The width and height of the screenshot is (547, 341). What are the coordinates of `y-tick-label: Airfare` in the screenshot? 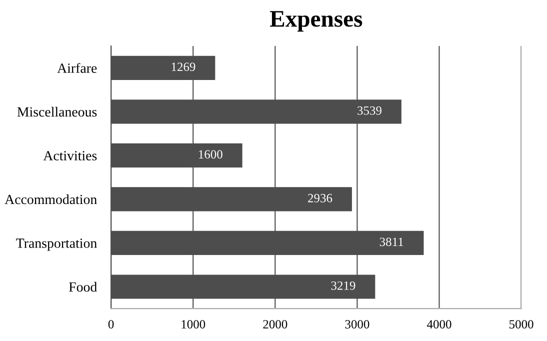 It's located at (77, 67).